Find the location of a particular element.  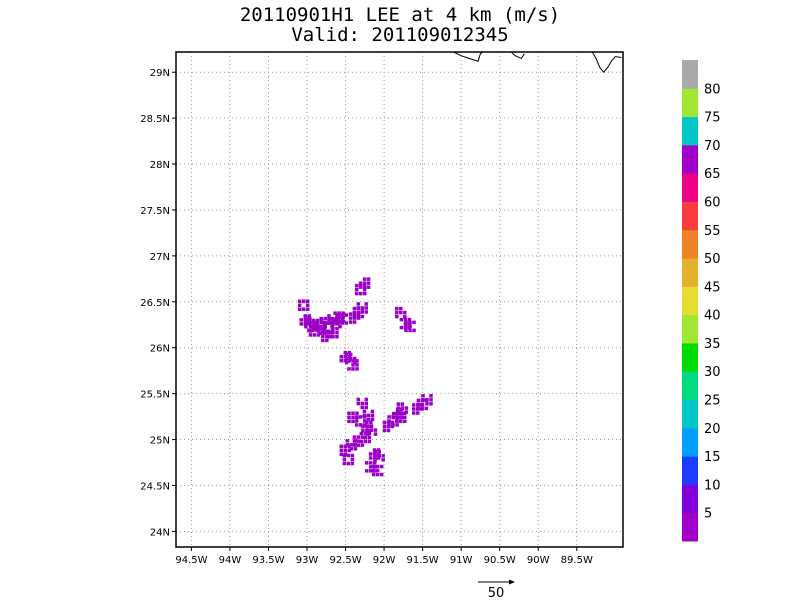

reference-vector-label: 50 is located at coordinates (496, 593).